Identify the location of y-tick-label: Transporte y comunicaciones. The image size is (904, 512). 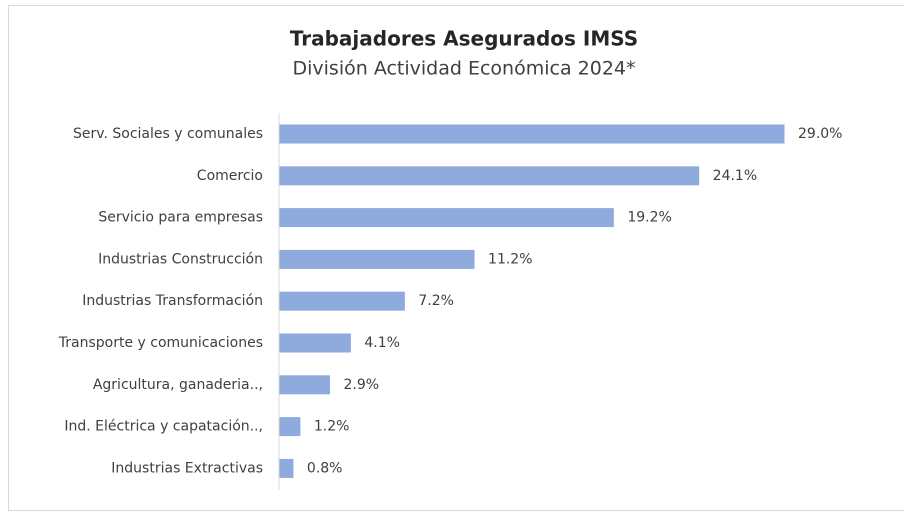
(160, 343).